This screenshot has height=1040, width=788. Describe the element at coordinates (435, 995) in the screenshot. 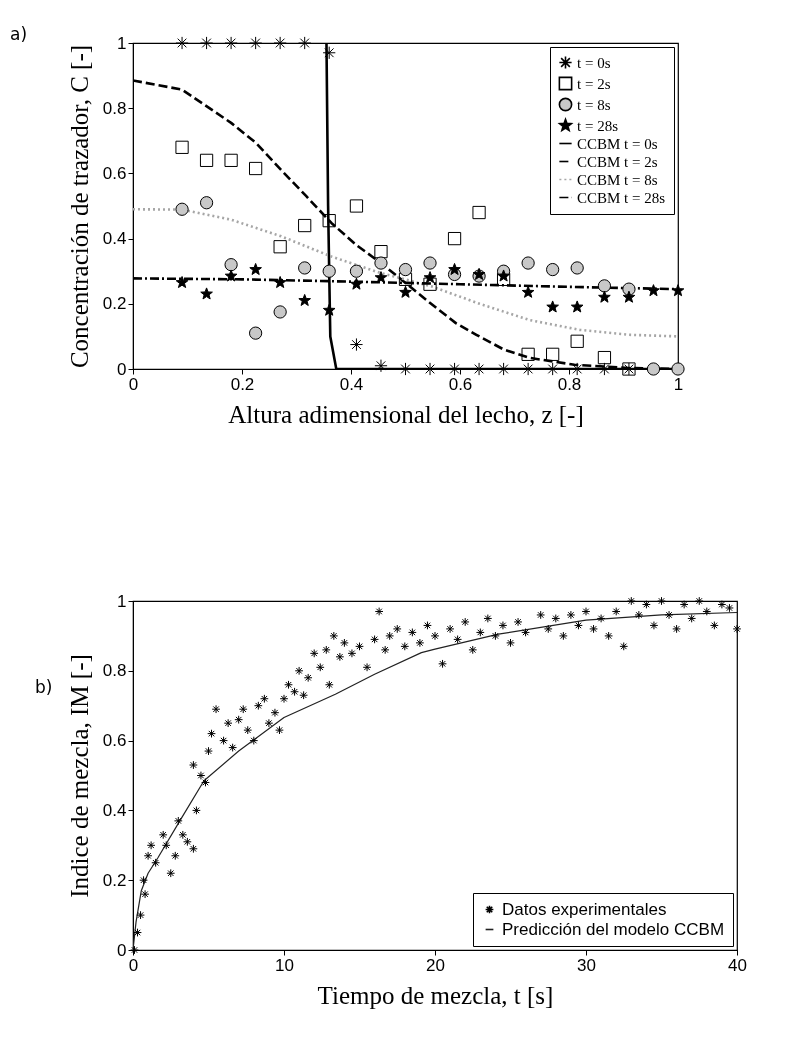

I see `x-axis-title: Tiempo de mezcla, t [s]` at that location.